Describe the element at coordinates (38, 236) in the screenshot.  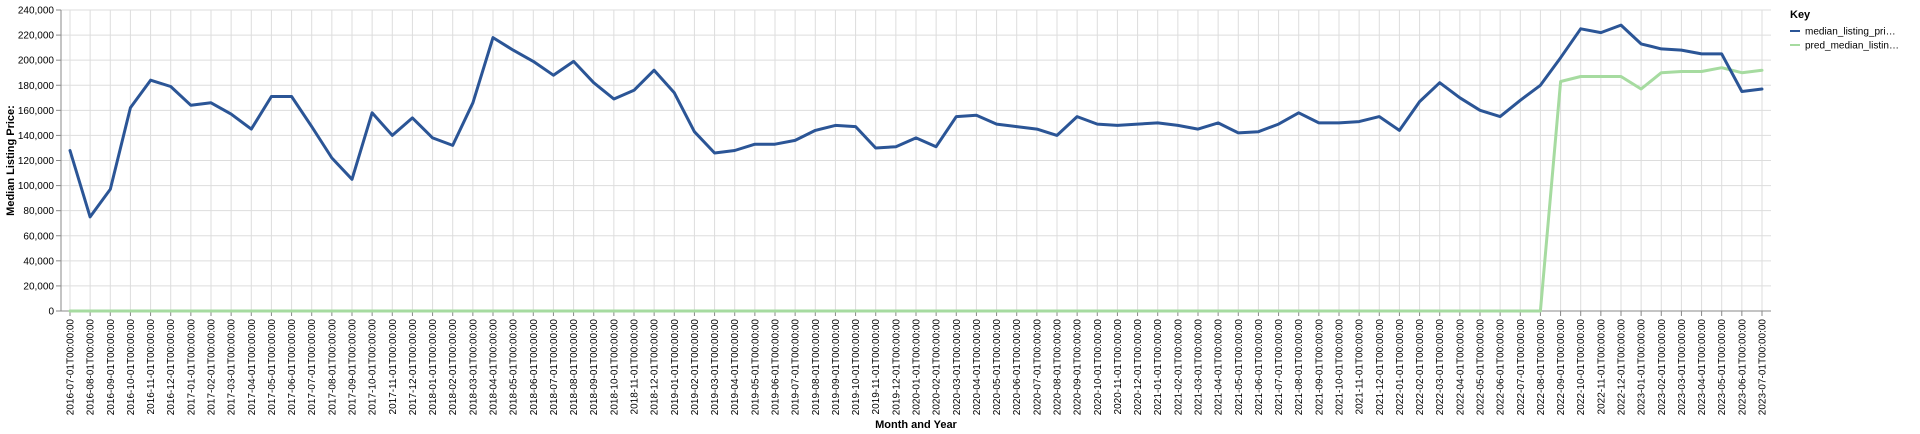
I see `y-tick-label: 60,000` at that location.